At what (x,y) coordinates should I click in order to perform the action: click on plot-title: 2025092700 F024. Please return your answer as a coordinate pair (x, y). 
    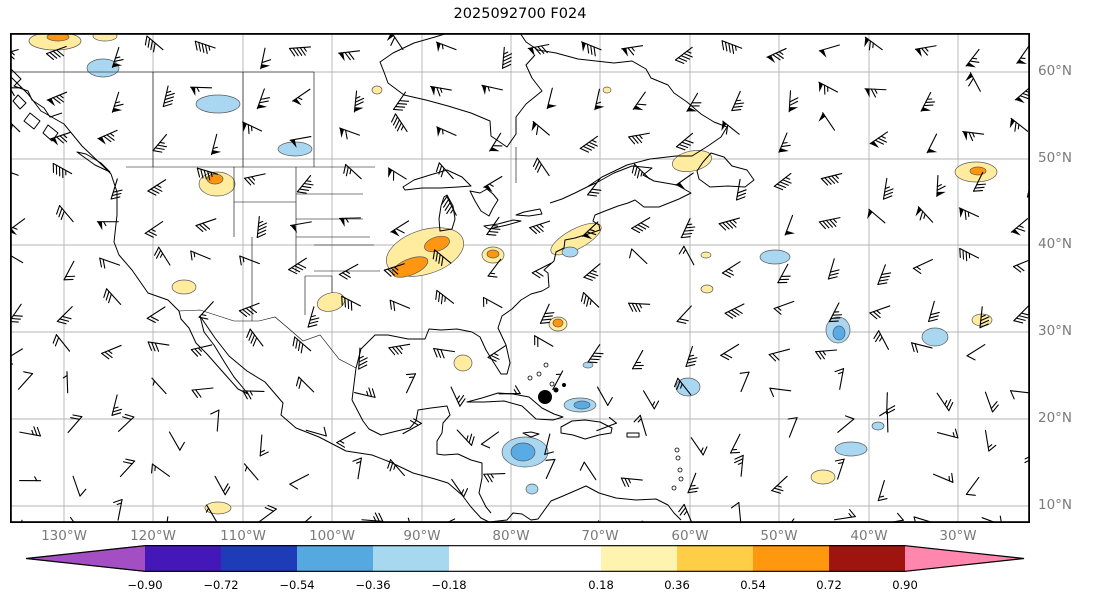
    Looking at the image, I should click on (520, 14).